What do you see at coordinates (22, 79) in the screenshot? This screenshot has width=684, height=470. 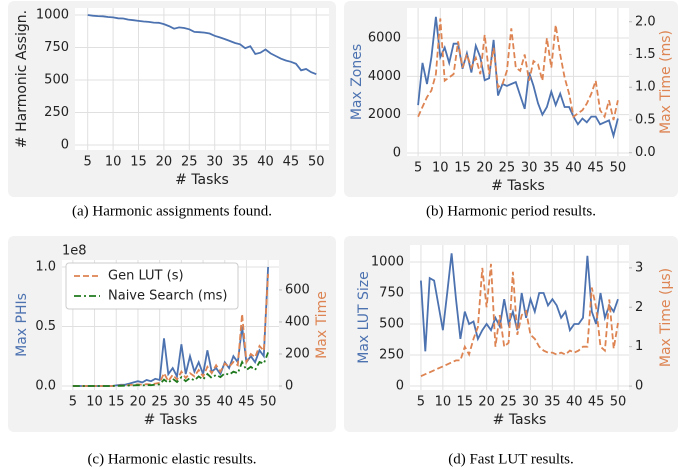 I see `y-axis-label: # Harmonic Assign.` at bounding box center [22, 79].